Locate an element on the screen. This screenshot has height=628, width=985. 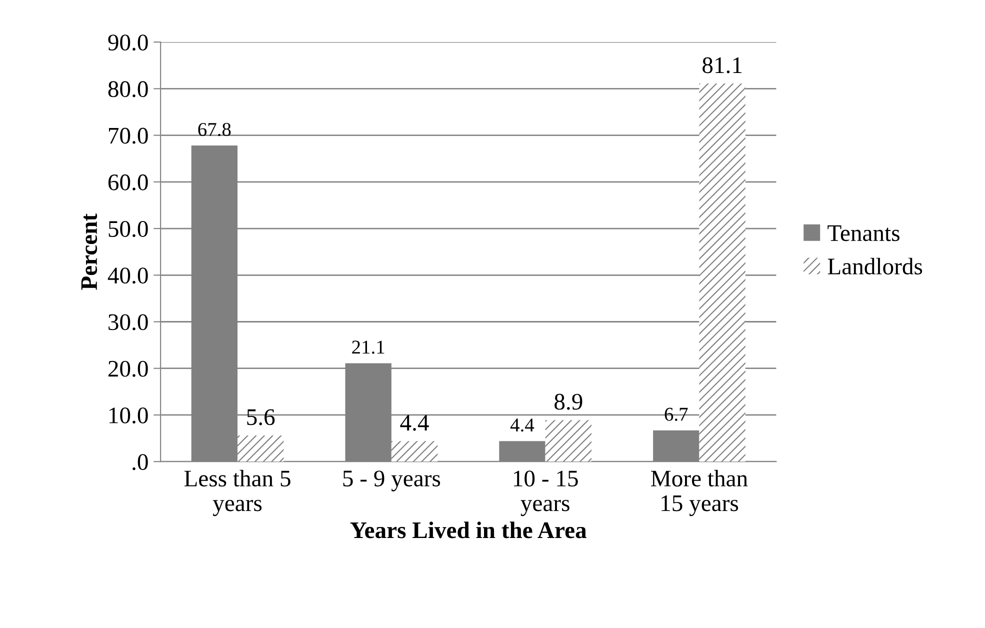
y-tick-label: 20.0 is located at coordinates (128, 368).